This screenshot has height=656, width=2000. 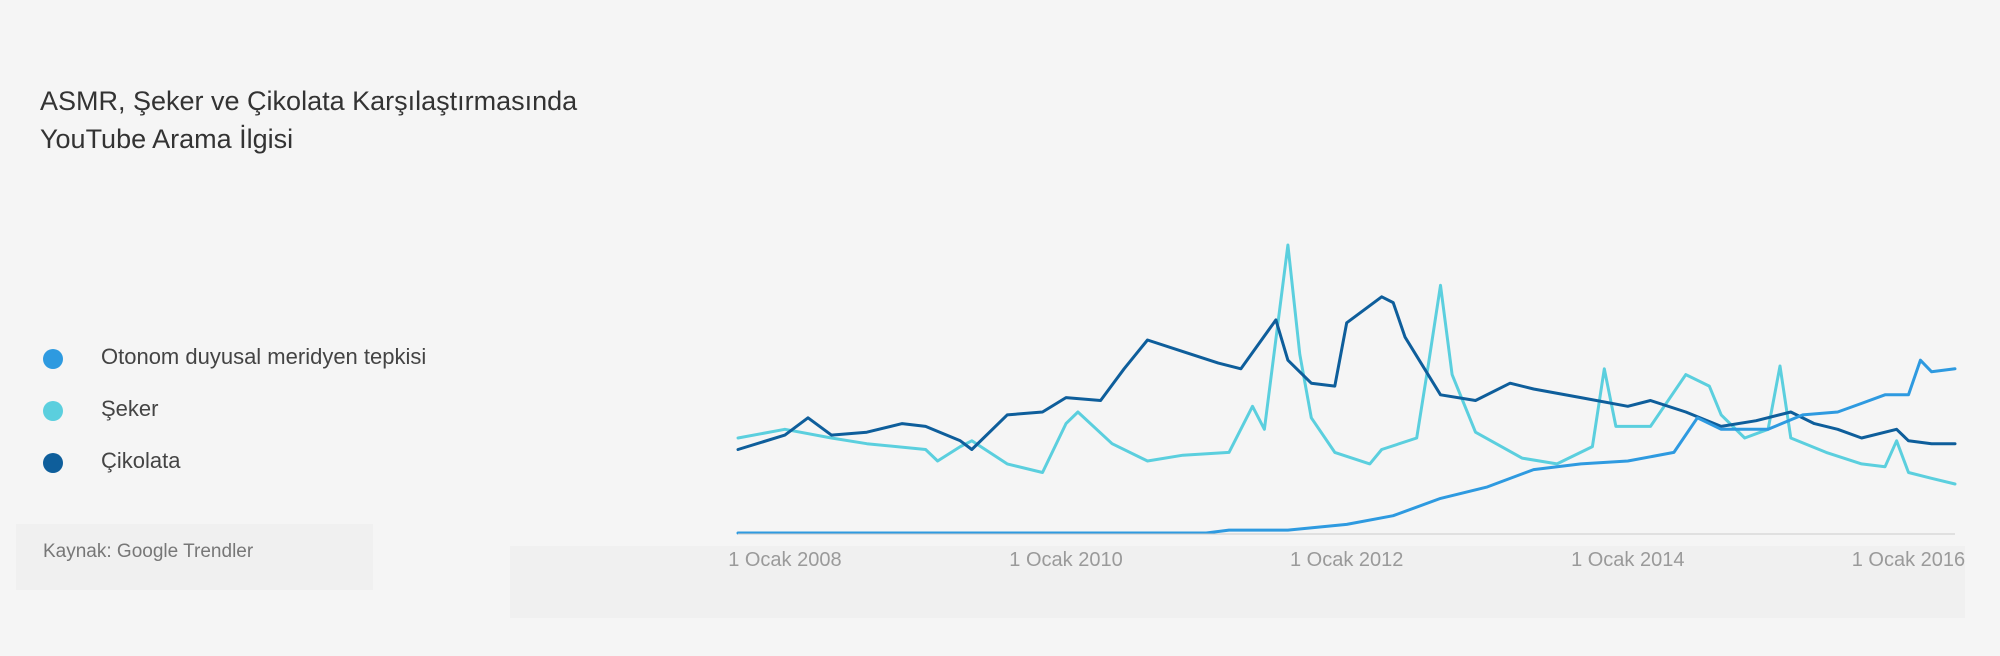 I want to click on legend-marker-asmr, so click(x=53, y=359).